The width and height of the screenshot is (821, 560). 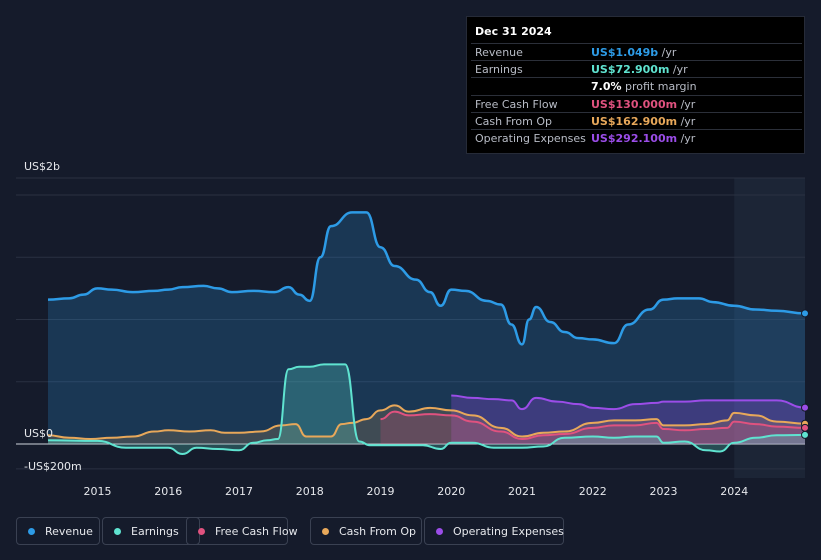 I want to click on x-tick-label: 2024, so click(x=734, y=491).